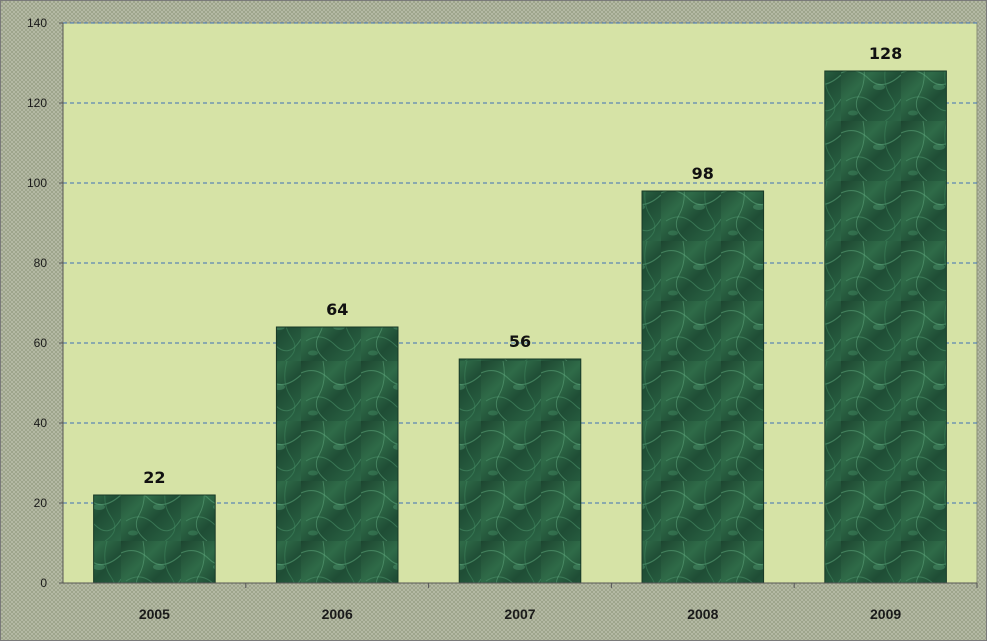 The width and height of the screenshot is (987, 642). What do you see at coordinates (885, 614) in the screenshot?
I see `x-tick-label-2009: 2009` at bounding box center [885, 614].